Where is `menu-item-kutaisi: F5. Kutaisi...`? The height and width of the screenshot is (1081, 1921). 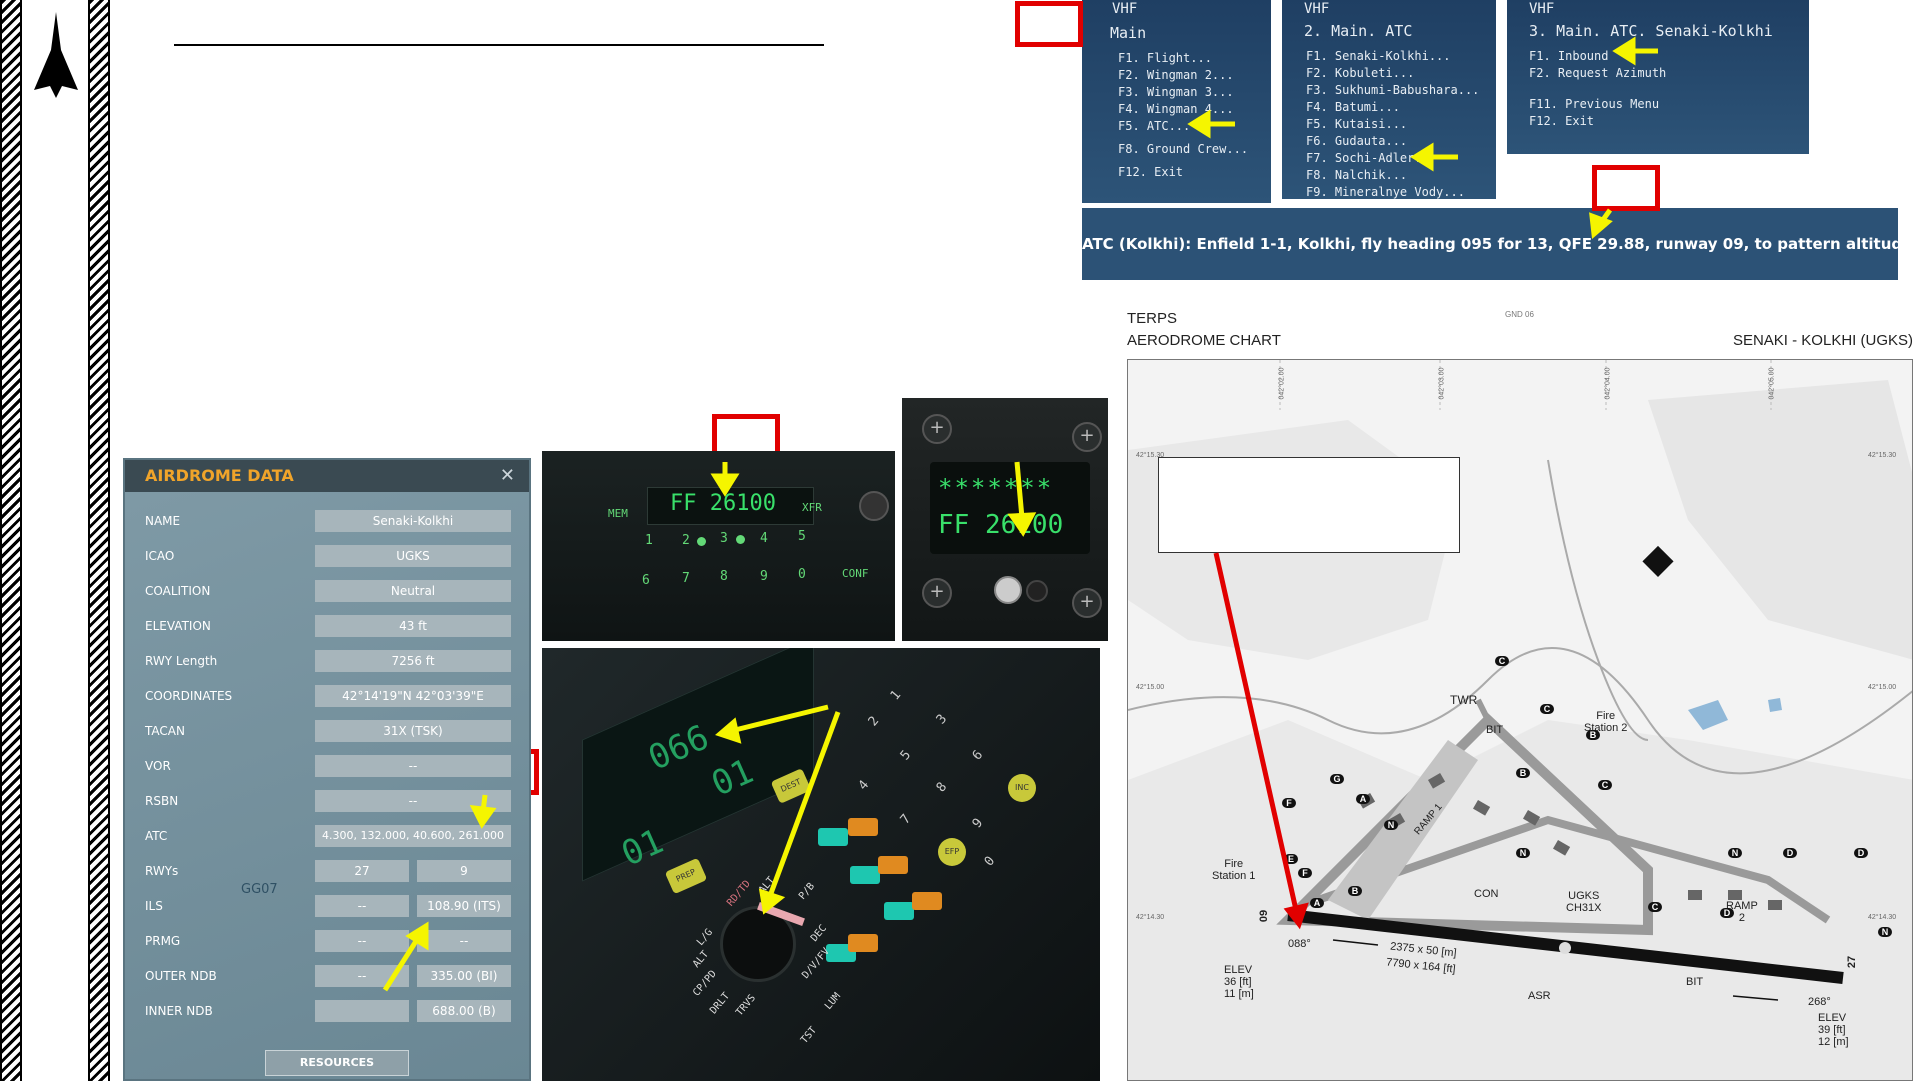
menu-item-kutaisi: F5. Kutaisi... is located at coordinates (1357, 124).